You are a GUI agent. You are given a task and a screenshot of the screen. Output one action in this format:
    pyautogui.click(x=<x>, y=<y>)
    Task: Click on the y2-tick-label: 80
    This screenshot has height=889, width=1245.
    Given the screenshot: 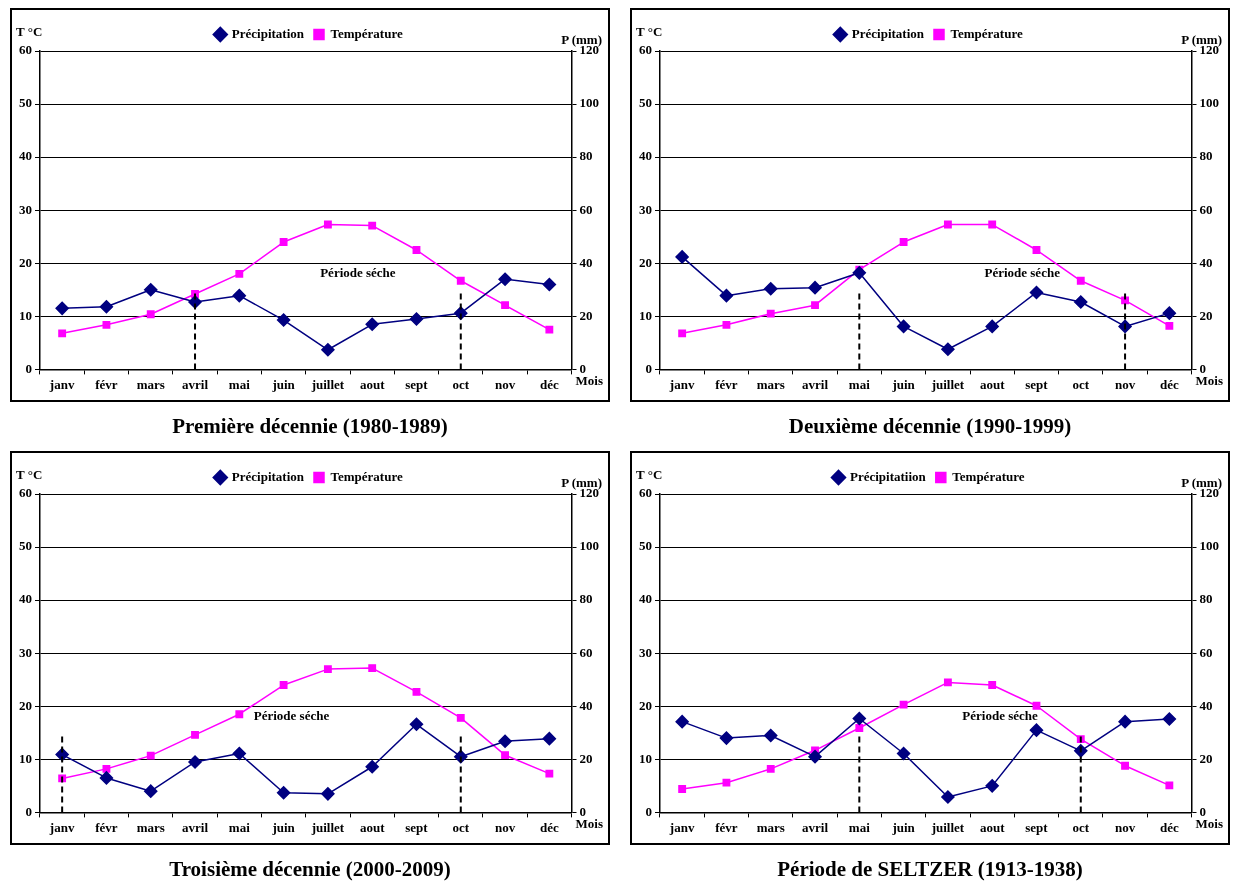 What is the action you would take?
    pyautogui.click(x=586, y=156)
    